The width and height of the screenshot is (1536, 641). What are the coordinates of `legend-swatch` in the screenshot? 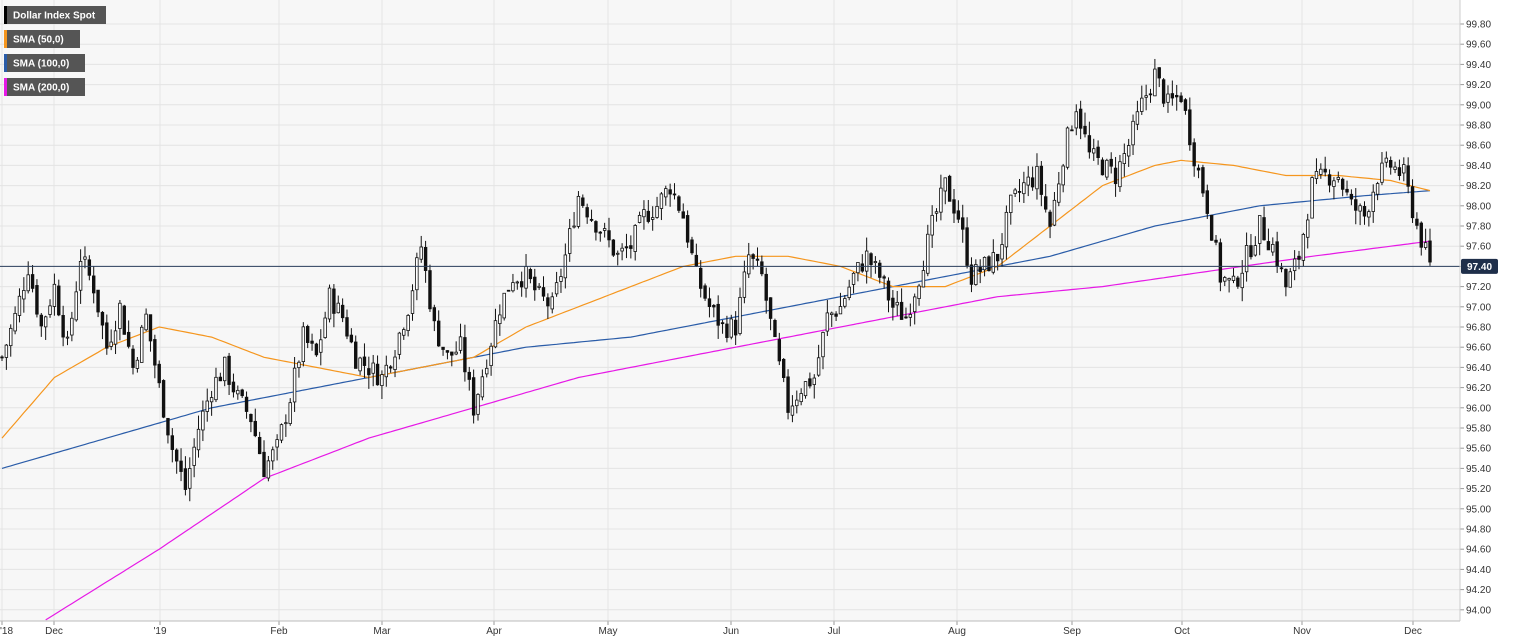 It's located at (5, 63).